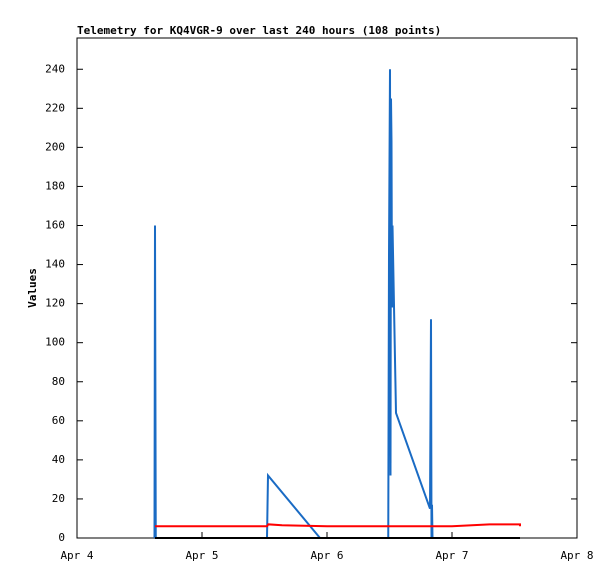 This screenshot has width=615, height=583. I want to click on y-tick-label: 220, so click(55, 107).